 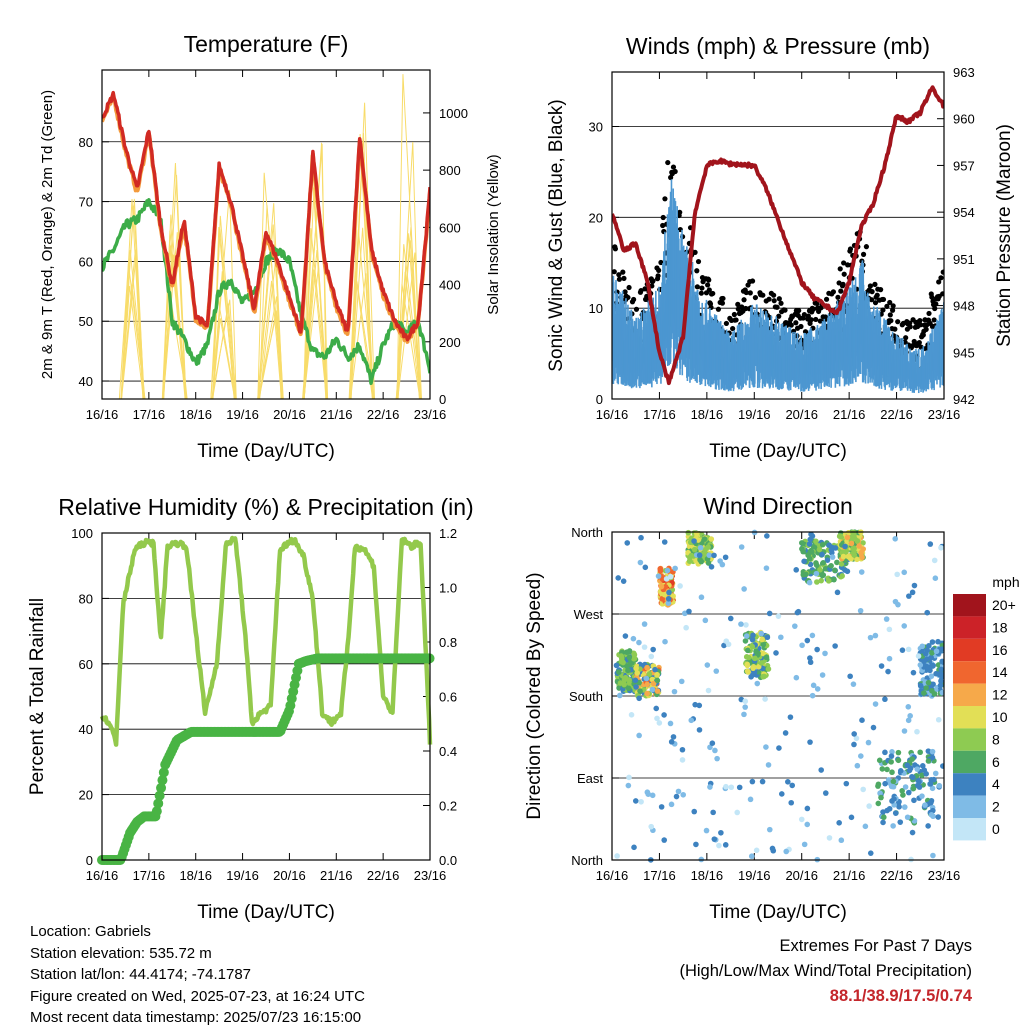 I want to click on x-tick-label: 22/16, so click(x=383, y=414).